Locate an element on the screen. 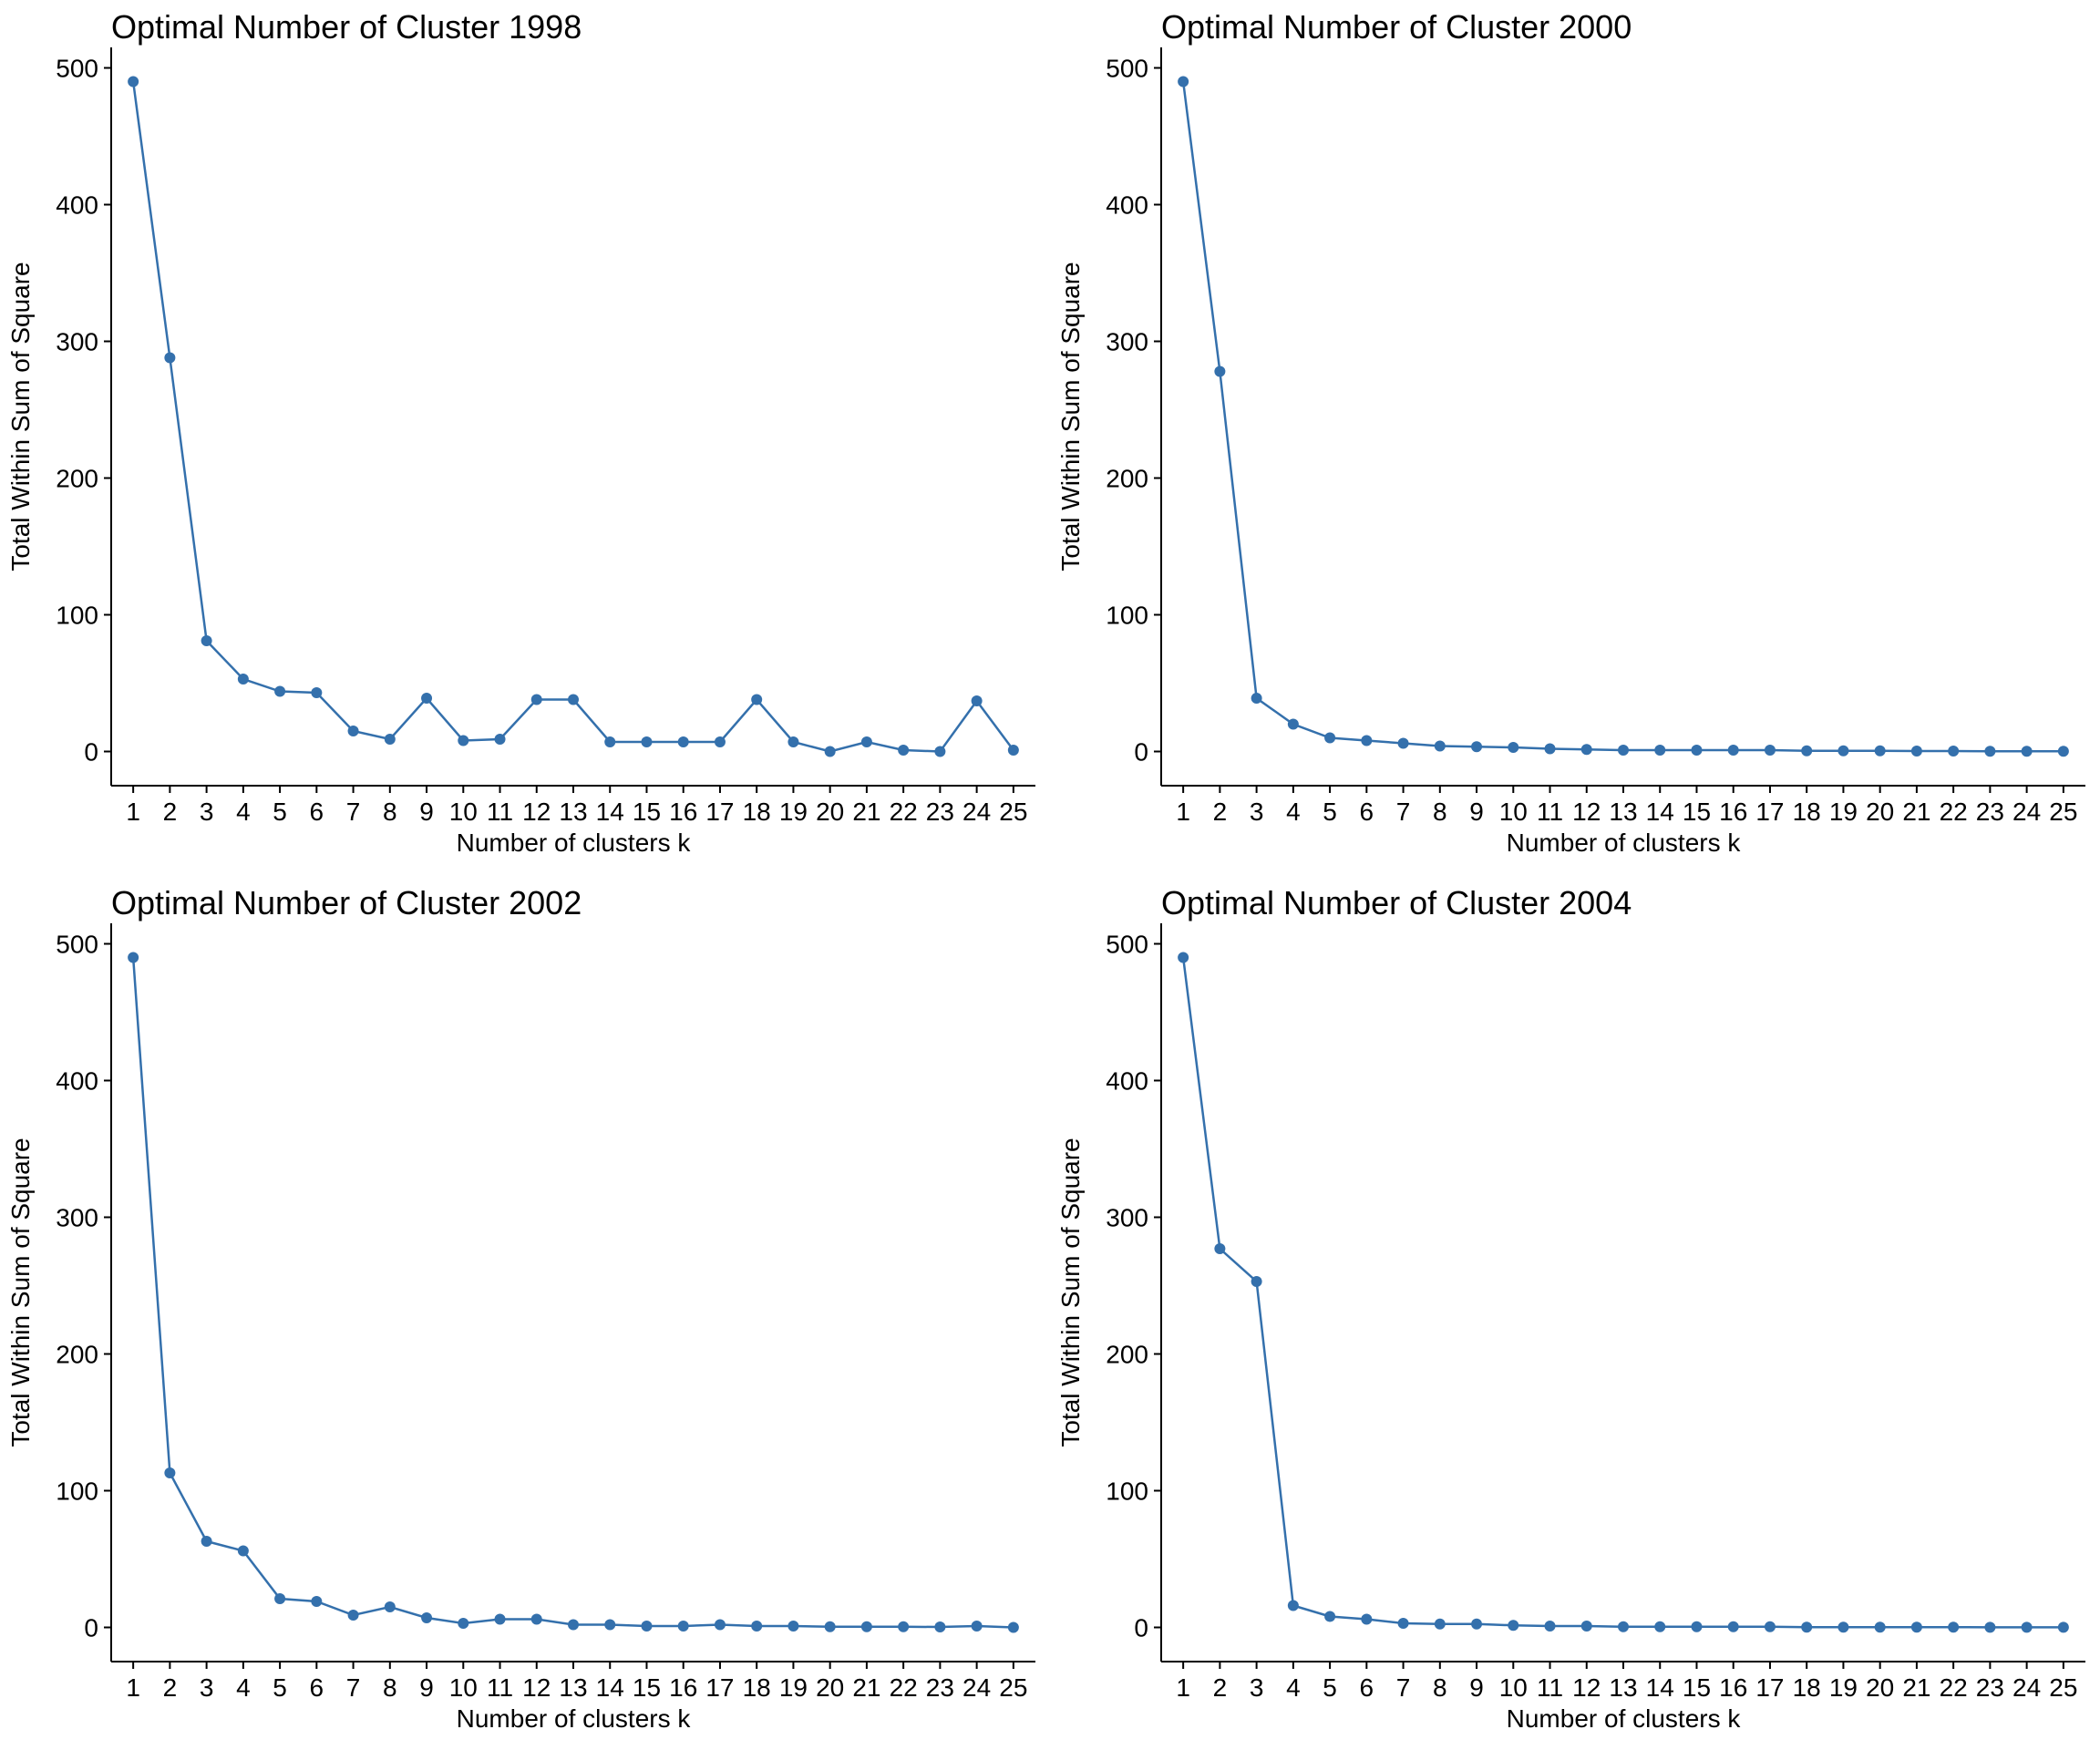  x-tick-label: 4 is located at coordinates (244, 1688).